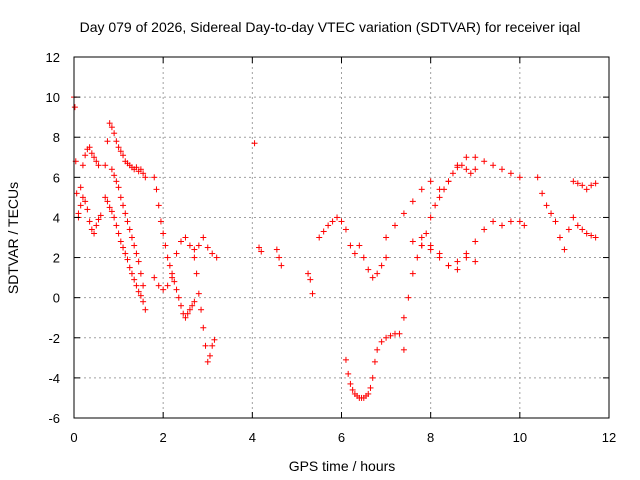 The width and height of the screenshot is (640, 480). What do you see at coordinates (341, 437) in the screenshot?
I see `x-tick-label: 6` at bounding box center [341, 437].